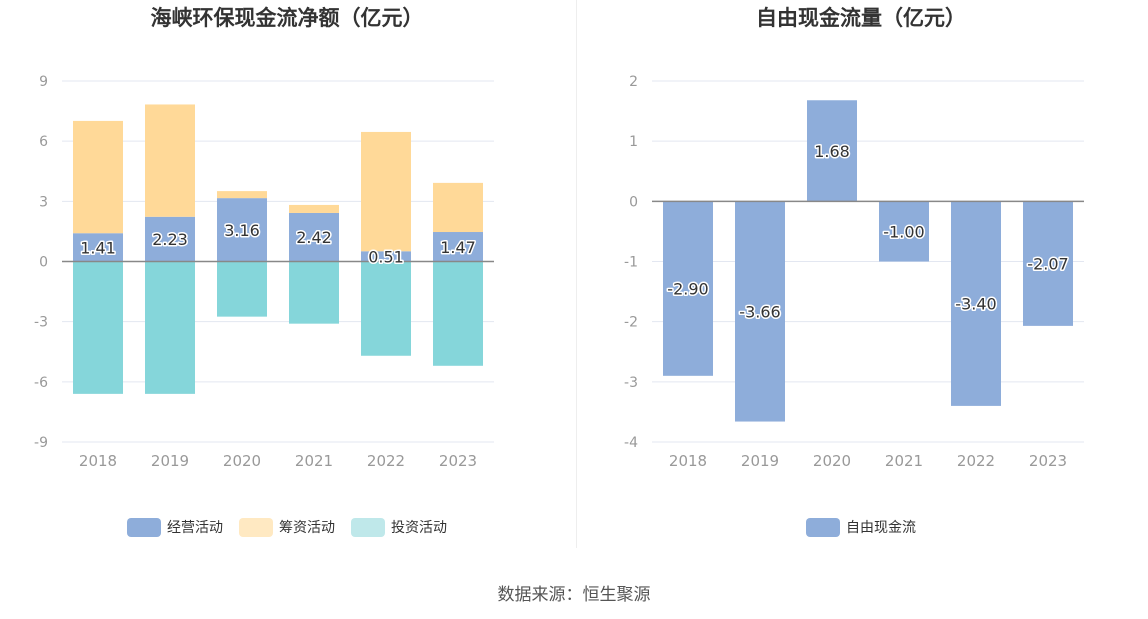 This screenshot has width=1148, height=619. I want to click on data-label: 1.41, so click(98, 247).